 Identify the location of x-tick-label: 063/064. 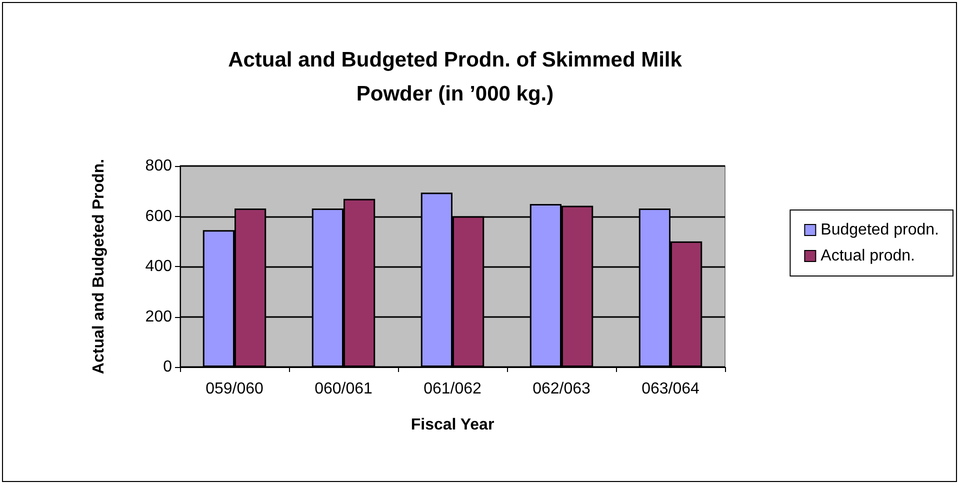
(671, 389).